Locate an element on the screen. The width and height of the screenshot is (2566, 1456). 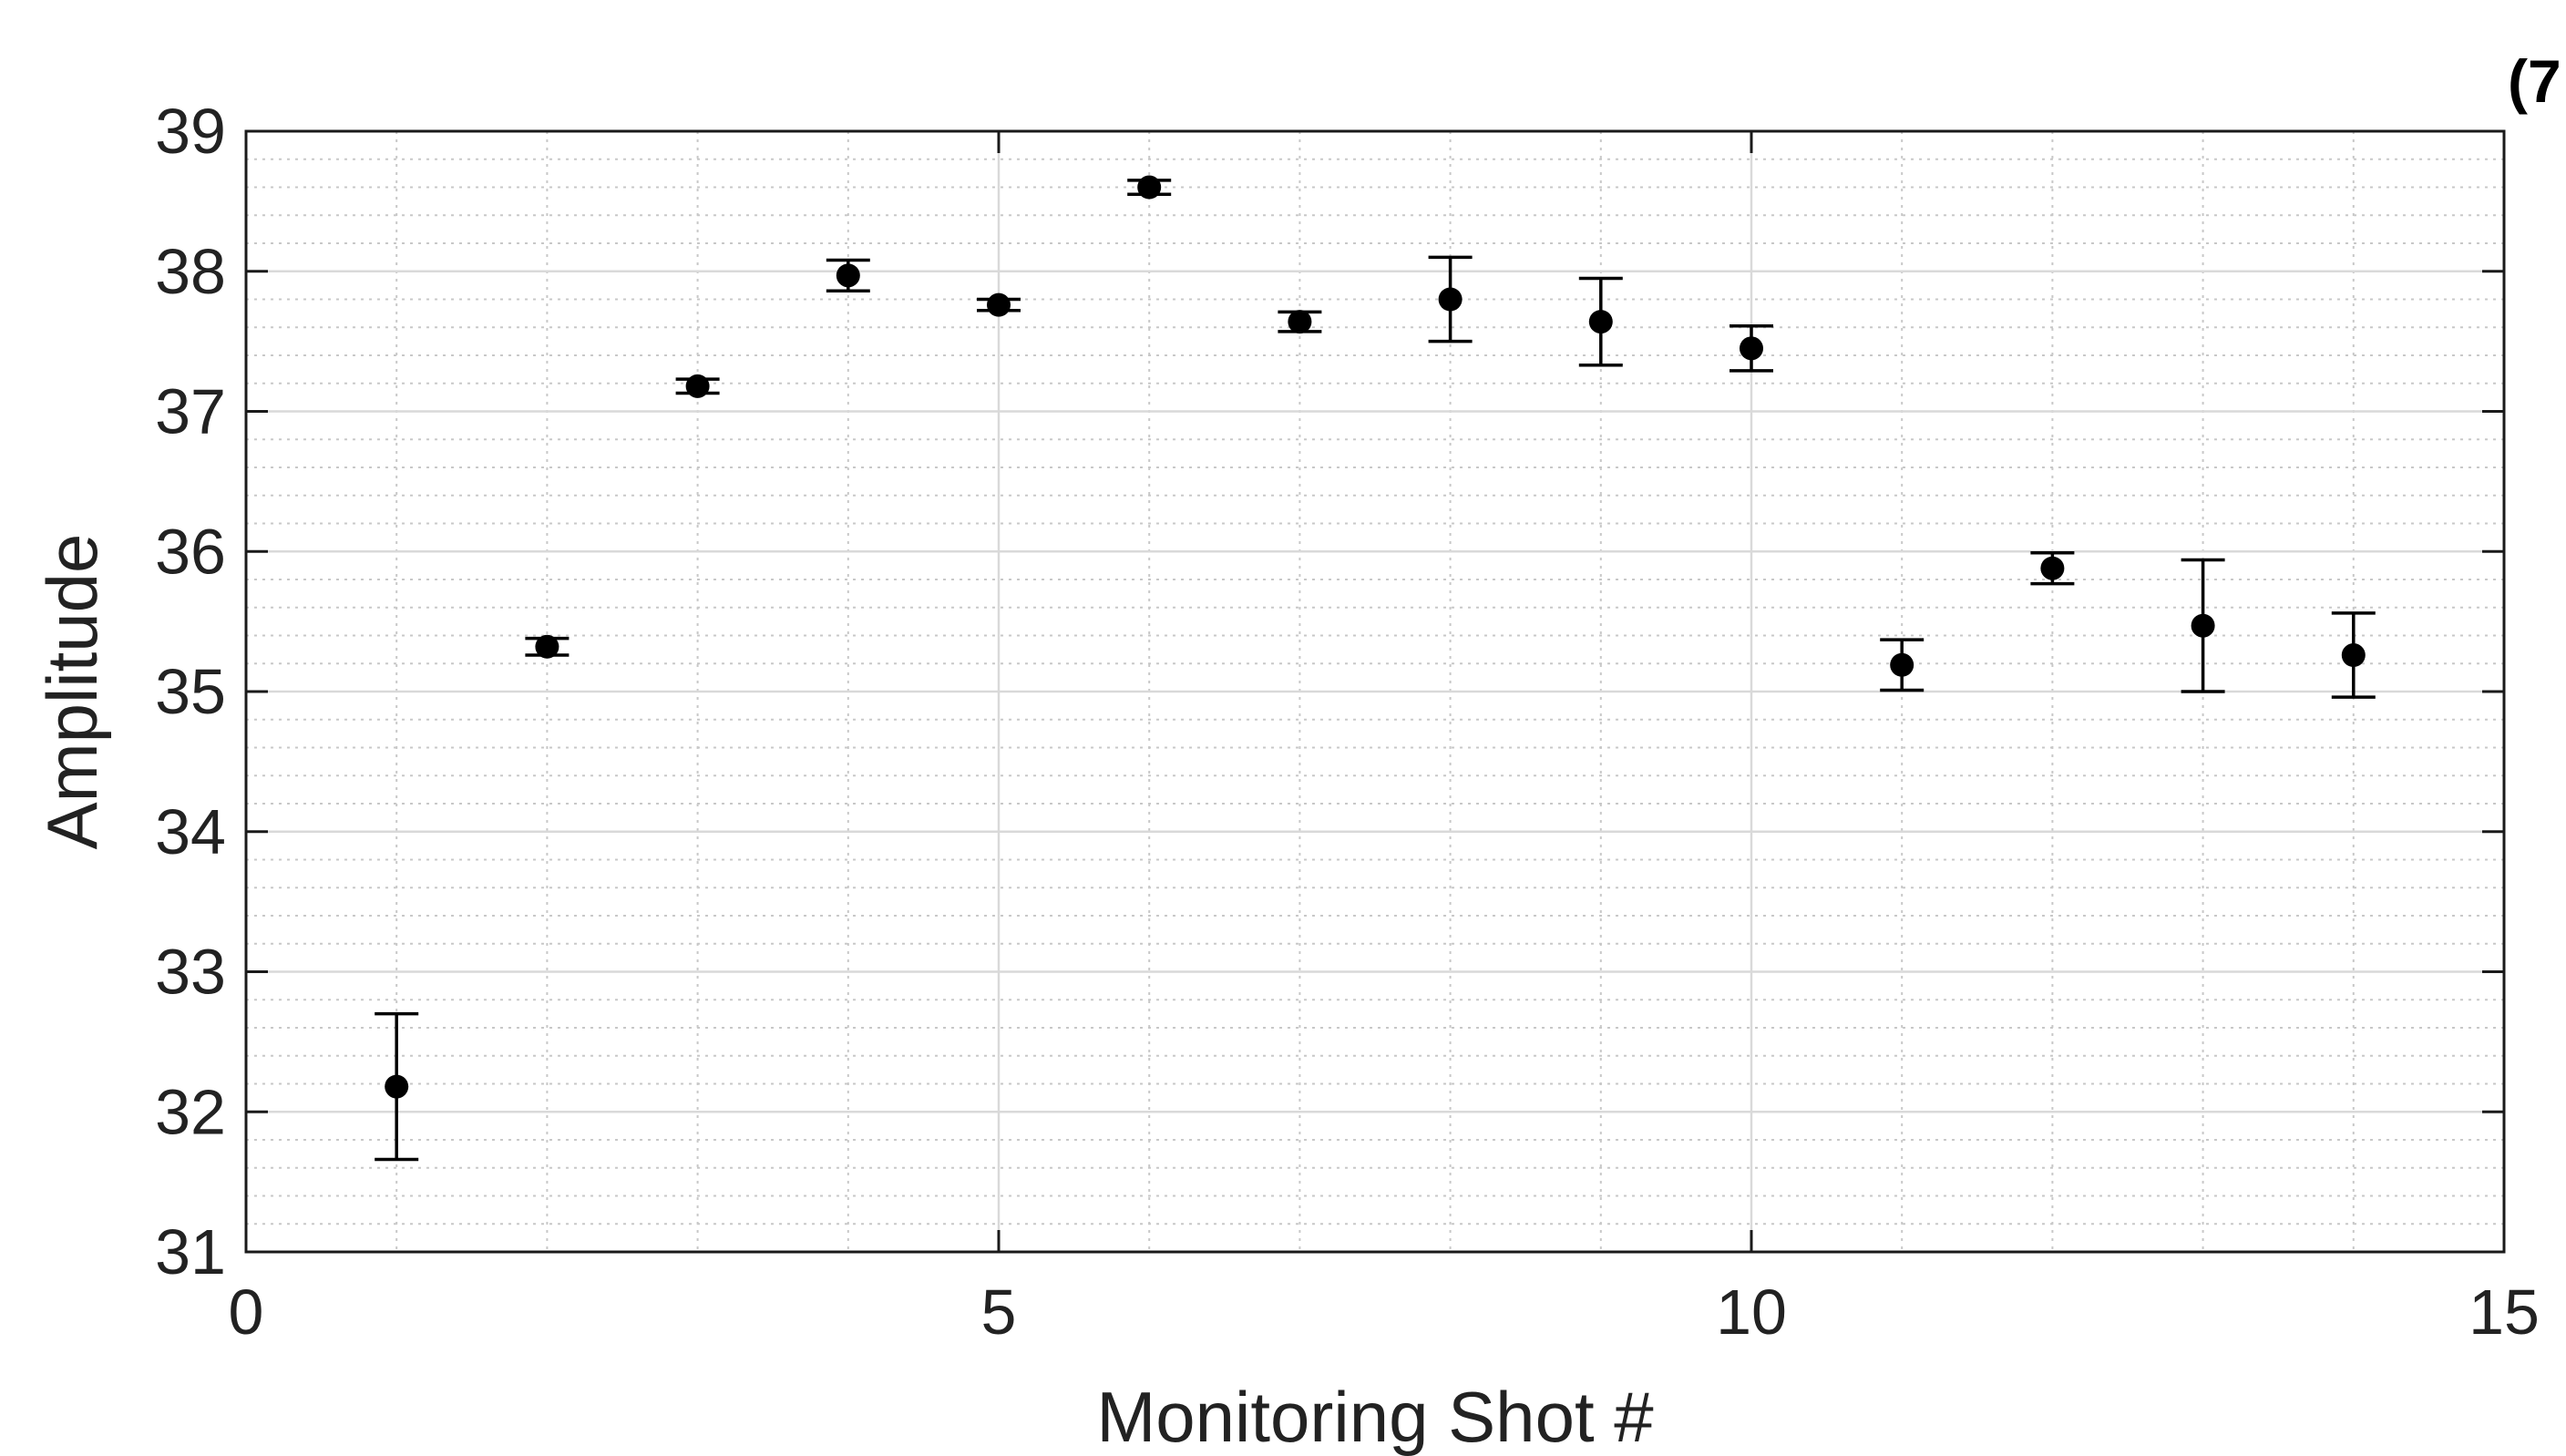
x-tick-label: 15 is located at coordinates (2504, 1312).